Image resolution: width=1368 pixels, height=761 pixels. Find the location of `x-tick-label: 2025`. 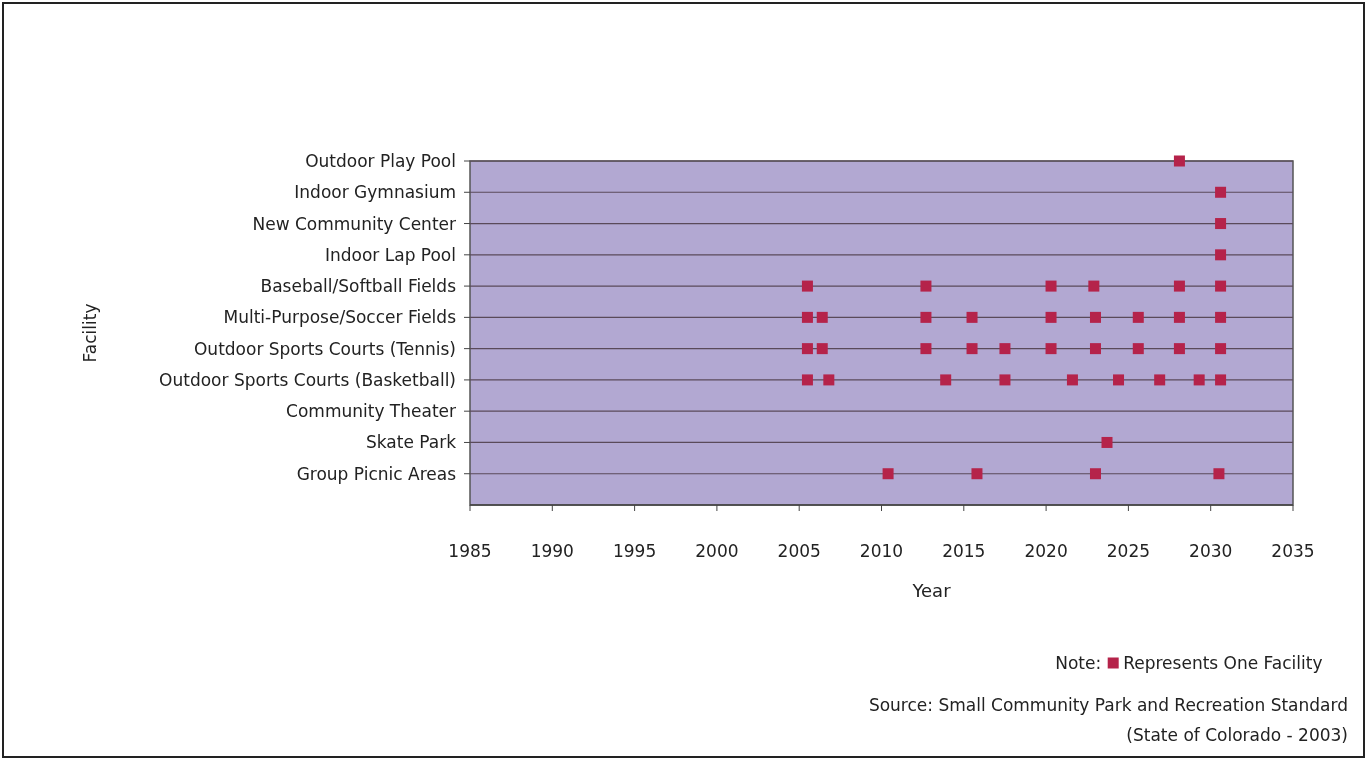

x-tick-label: 2025 is located at coordinates (1128, 551).